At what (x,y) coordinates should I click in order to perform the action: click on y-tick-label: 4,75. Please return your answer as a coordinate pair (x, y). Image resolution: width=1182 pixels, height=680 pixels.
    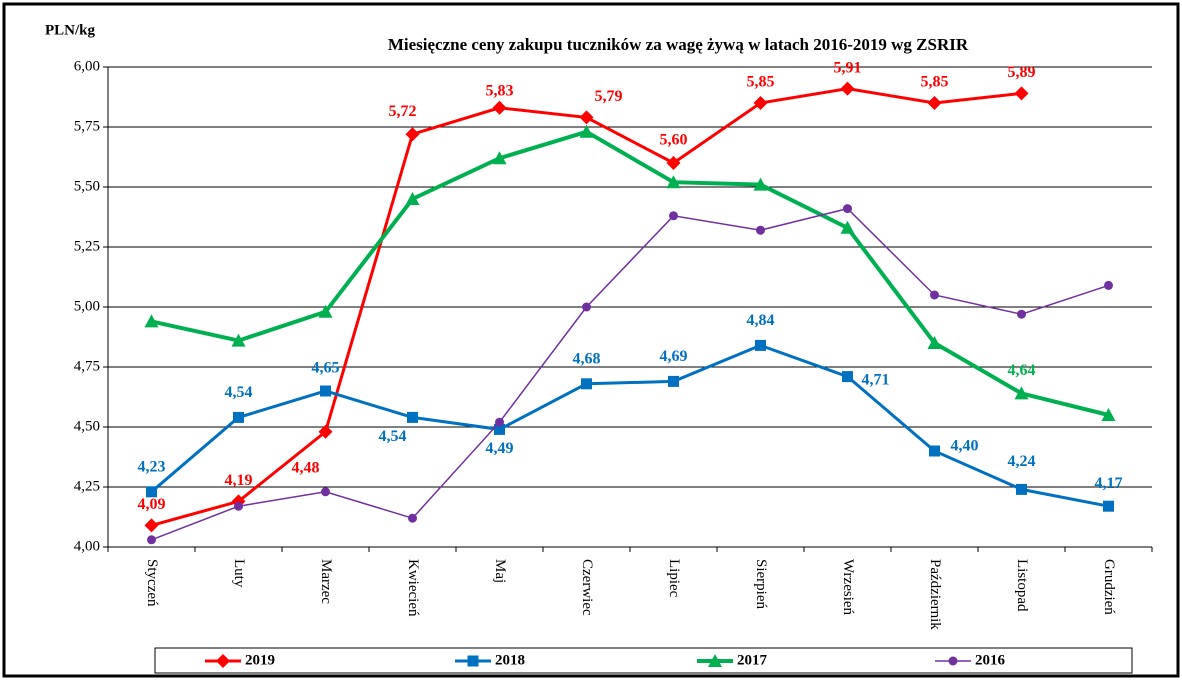
    Looking at the image, I should click on (87, 366).